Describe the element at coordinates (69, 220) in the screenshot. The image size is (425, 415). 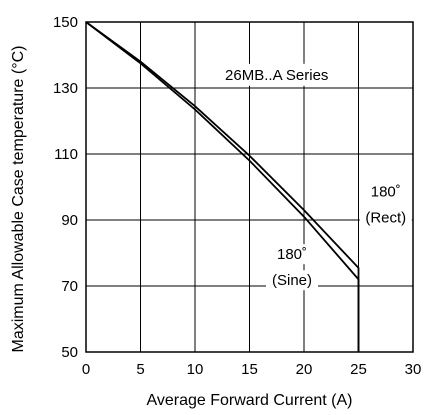
I see `y-tick-label: 90` at that location.